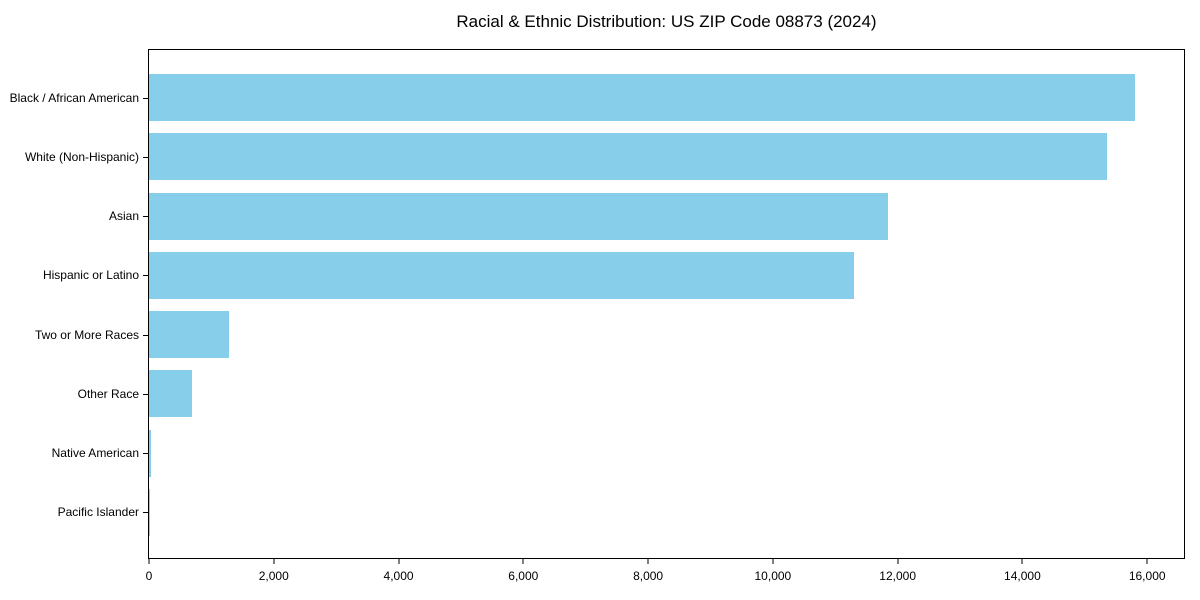 This screenshot has width=1200, height=600. Describe the element at coordinates (648, 576) in the screenshot. I see `x-axis-tick-label: 8,000` at that location.